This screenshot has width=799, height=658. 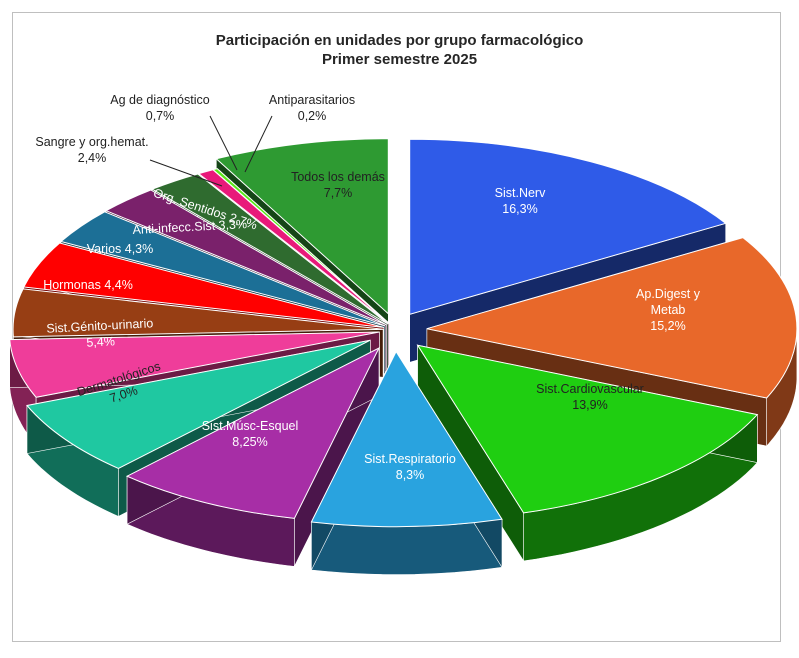 I want to click on slice-label-text-9: Anti-infecc.Sist 3,3%, so click(x=189, y=227).